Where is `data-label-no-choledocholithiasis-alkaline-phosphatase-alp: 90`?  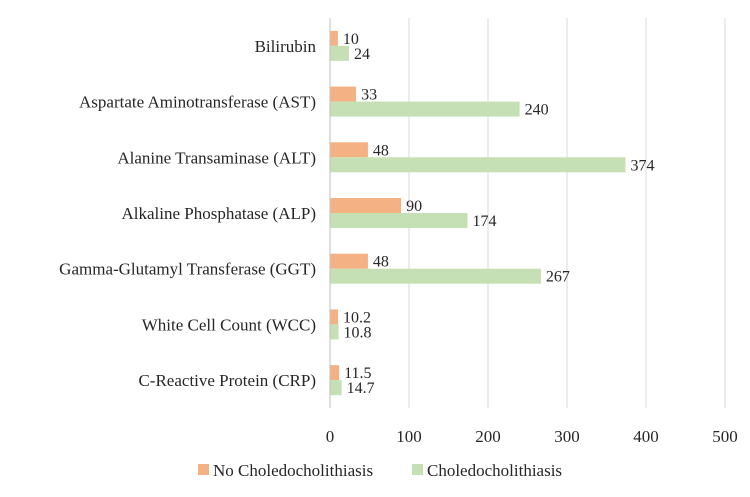
data-label-no-choledocholithiasis-alkaline-phosphatase-alp: 90 is located at coordinates (414, 206).